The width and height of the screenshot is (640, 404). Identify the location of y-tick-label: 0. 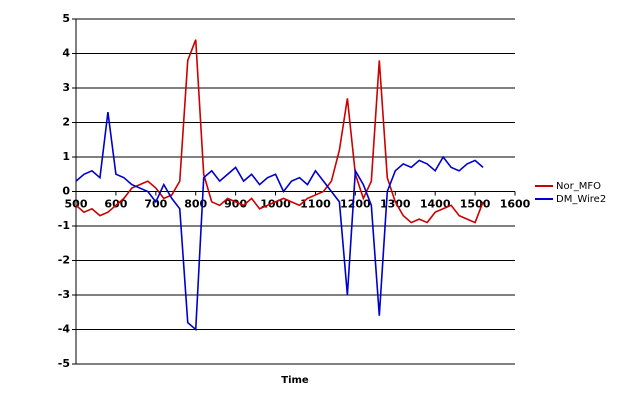
(66, 191).